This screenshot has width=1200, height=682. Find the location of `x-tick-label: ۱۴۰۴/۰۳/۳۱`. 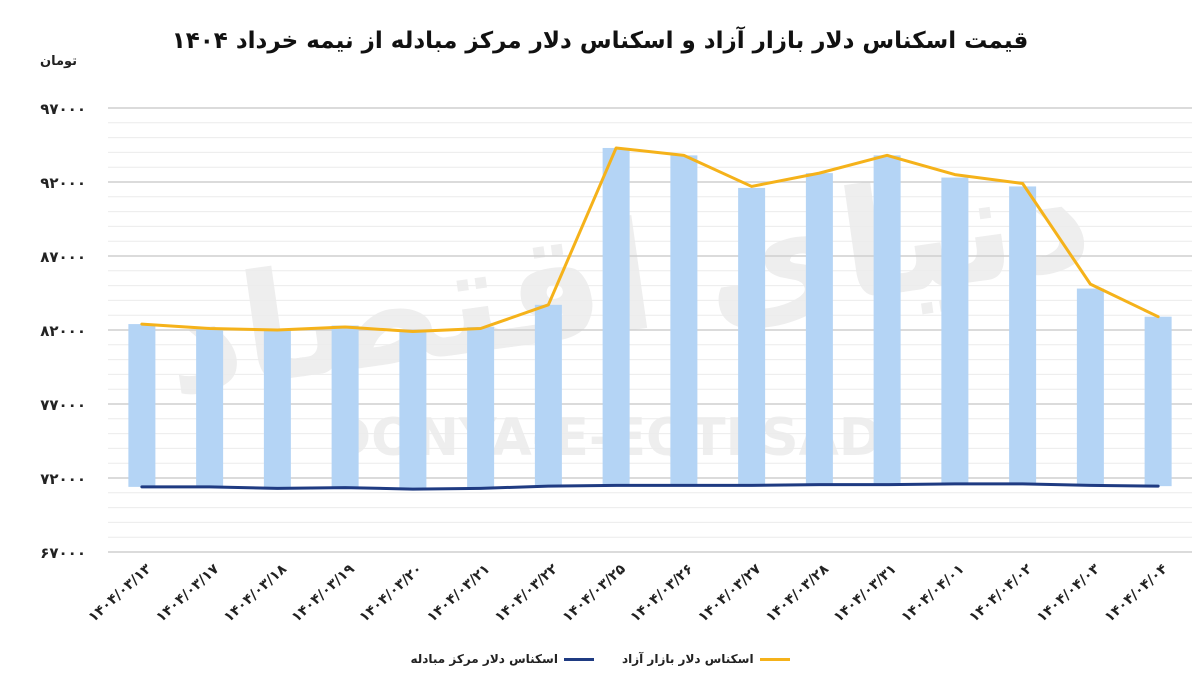

x-tick-label: ۱۴۰۴/۰۳/۳۱ is located at coordinates (865, 593).